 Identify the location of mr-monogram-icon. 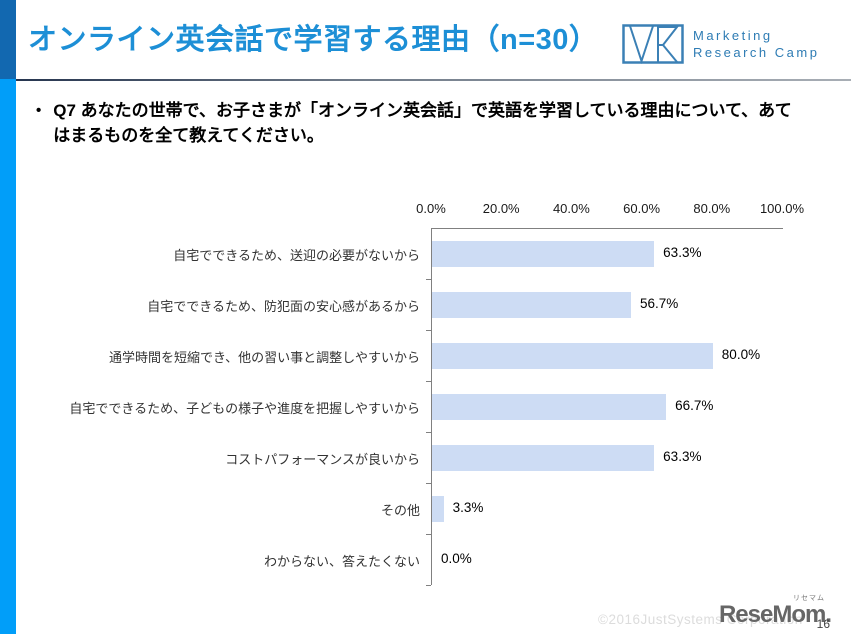
(653, 44).